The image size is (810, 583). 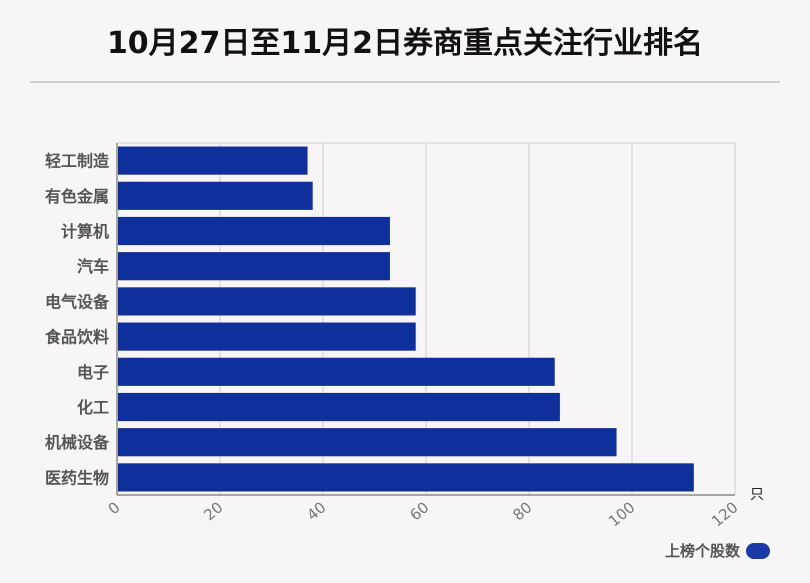 I want to click on y-category-label: 化工, so click(x=93, y=407).